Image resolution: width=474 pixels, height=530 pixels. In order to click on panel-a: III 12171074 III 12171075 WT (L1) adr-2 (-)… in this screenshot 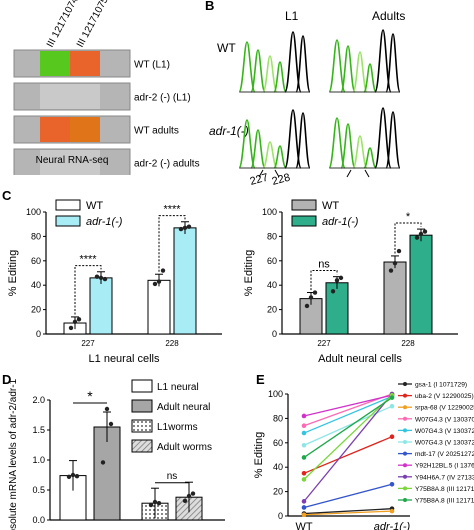, I will do `click(100, 88)`.